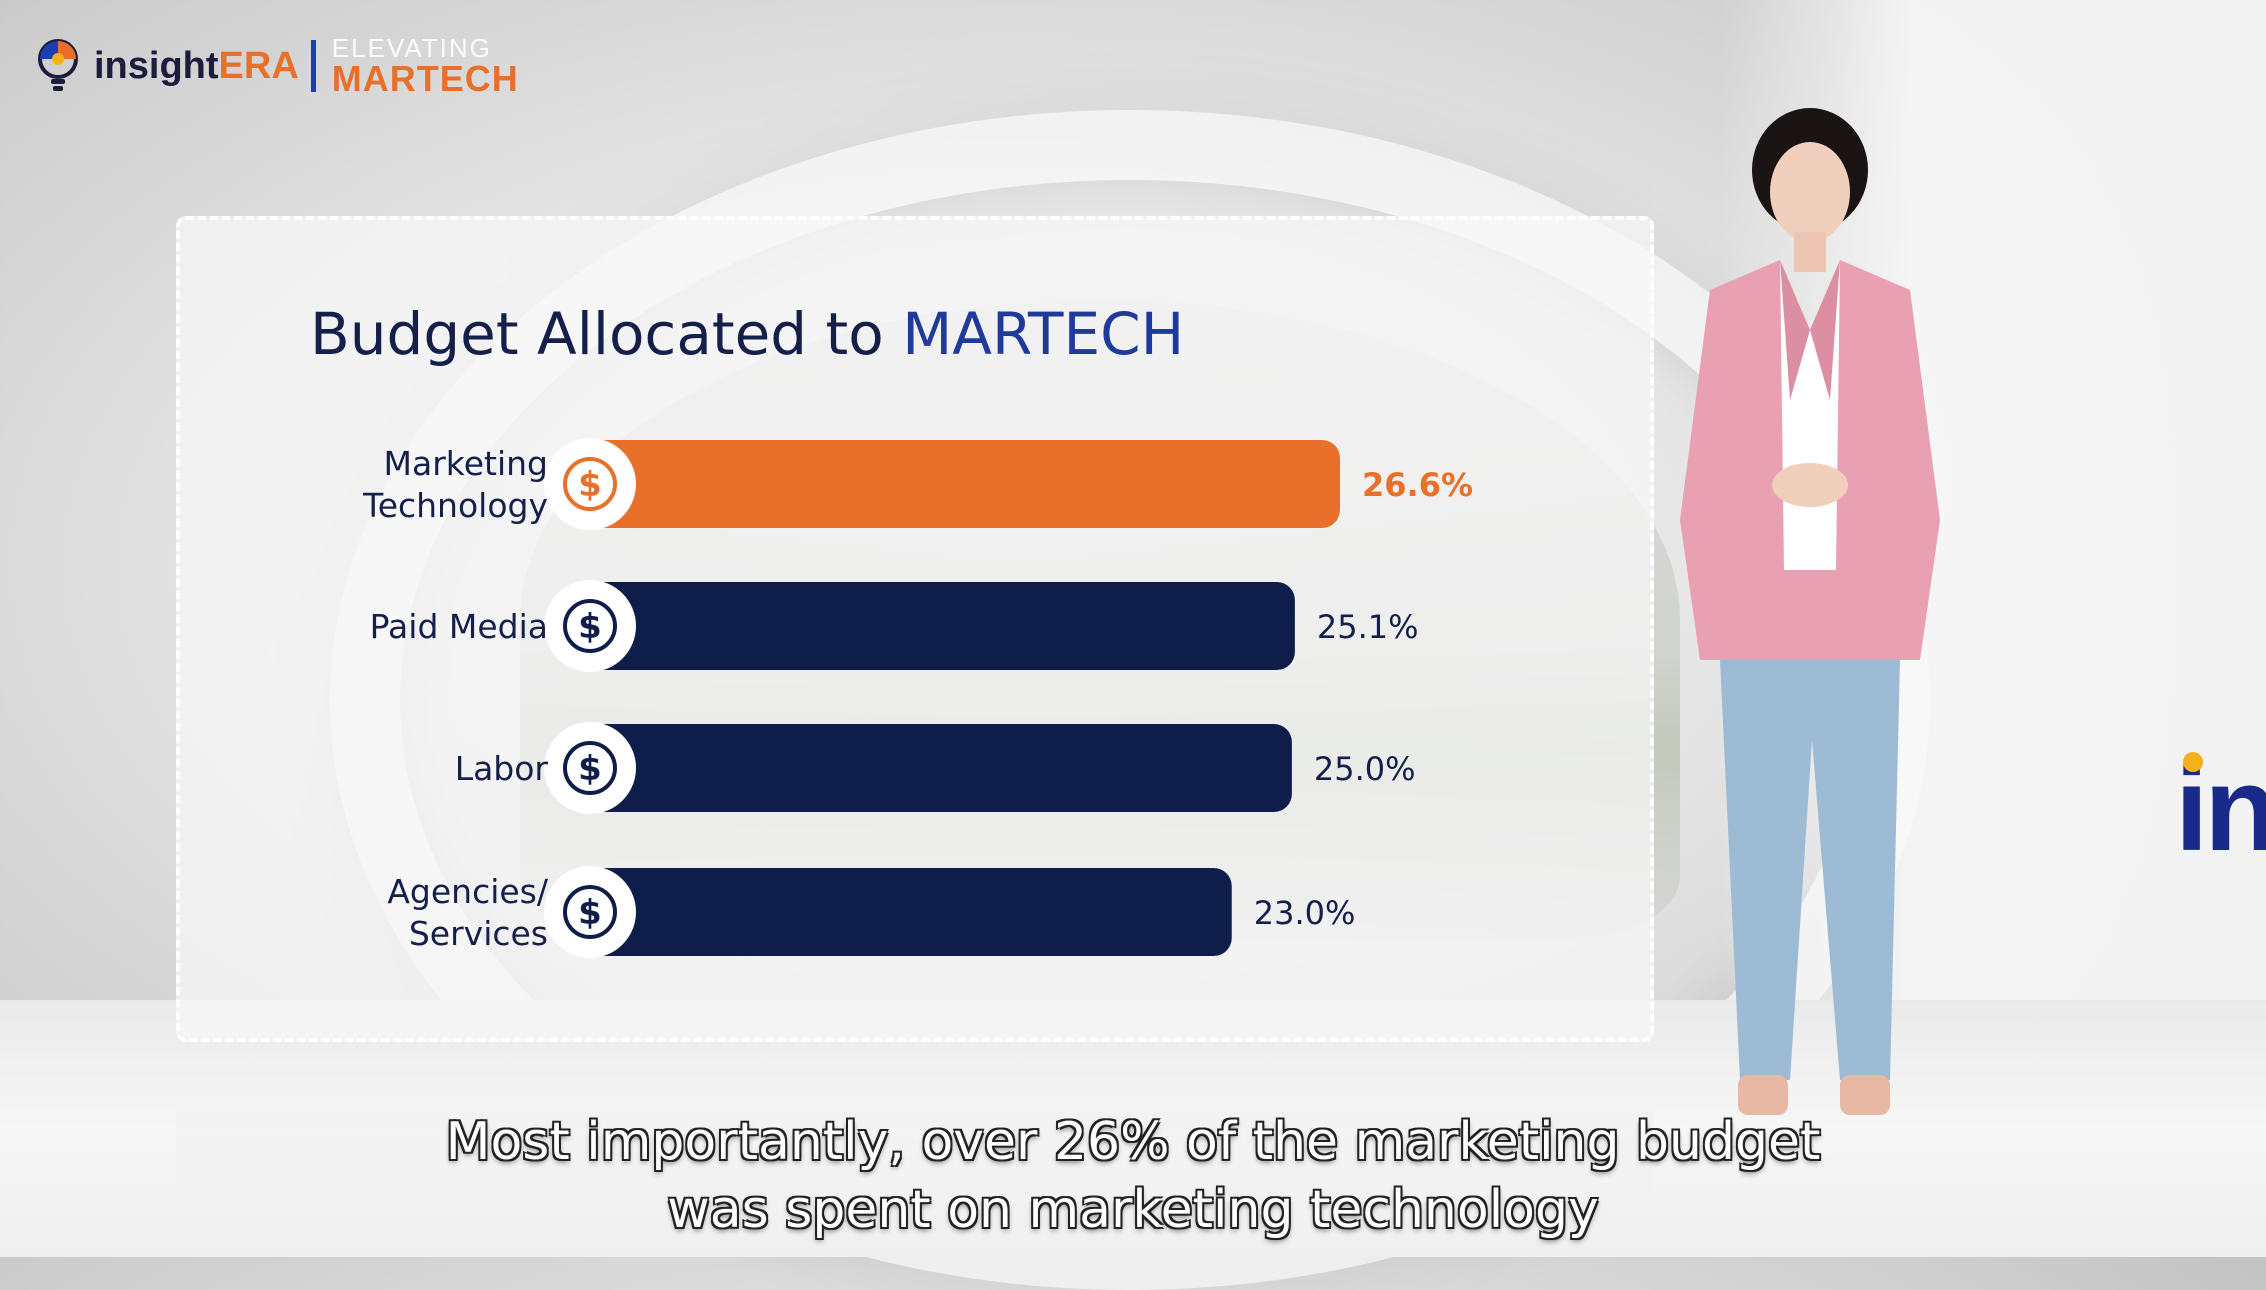 This screenshot has width=2266, height=1290. I want to click on brand-name-era: ERA, so click(258, 65).